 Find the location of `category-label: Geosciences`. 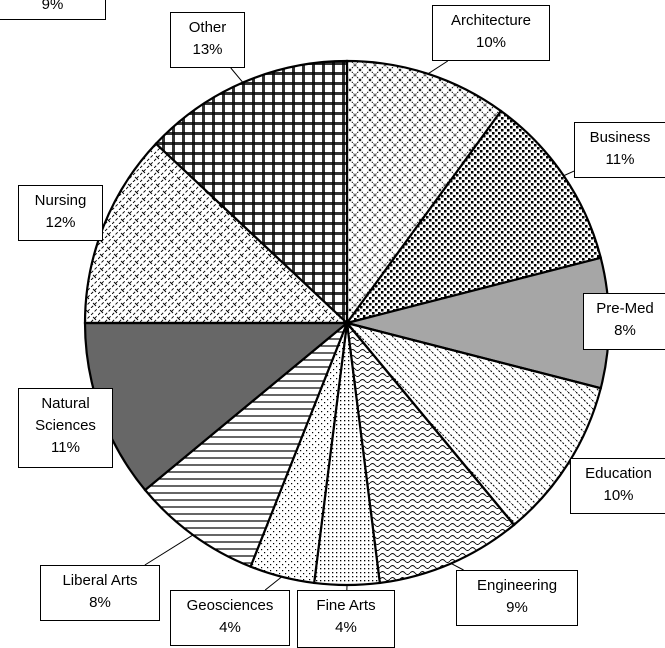

category-label: Geosciences is located at coordinates (230, 606).